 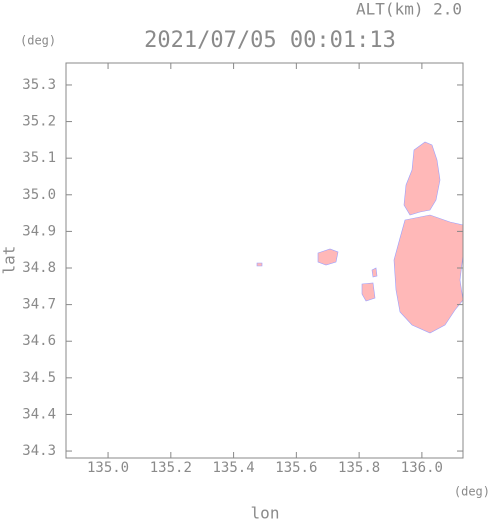 I want to click on x-tick-label: 136.0, so click(x=422, y=468).